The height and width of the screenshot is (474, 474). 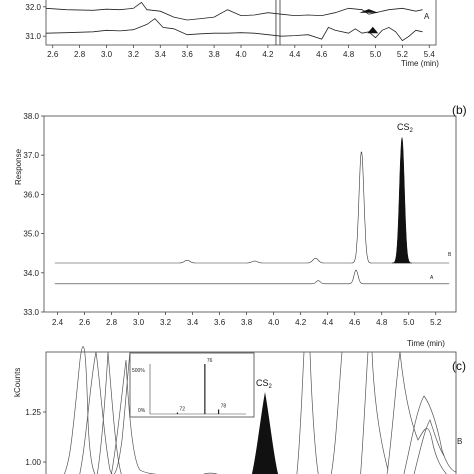 I want to click on panel-b-x-tick-label: 3.8, so click(x=247, y=322).